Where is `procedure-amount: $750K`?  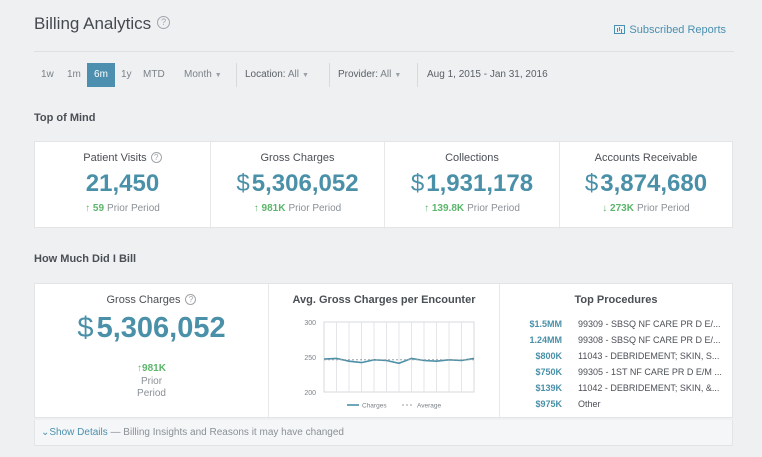
procedure-amount: $750K is located at coordinates (548, 372).